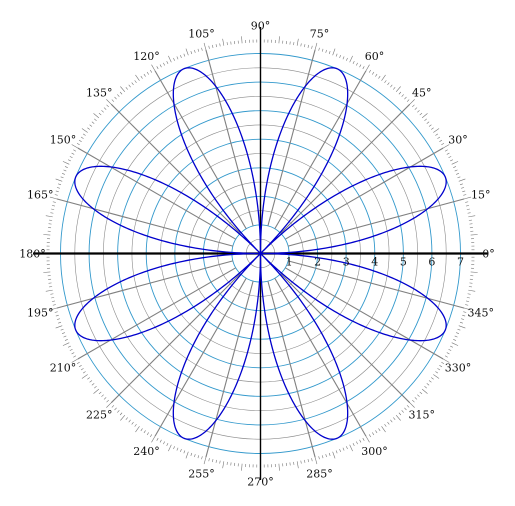  What do you see at coordinates (99, 415) in the screenshot?
I see `angle-label: 225°` at bounding box center [99, 415].